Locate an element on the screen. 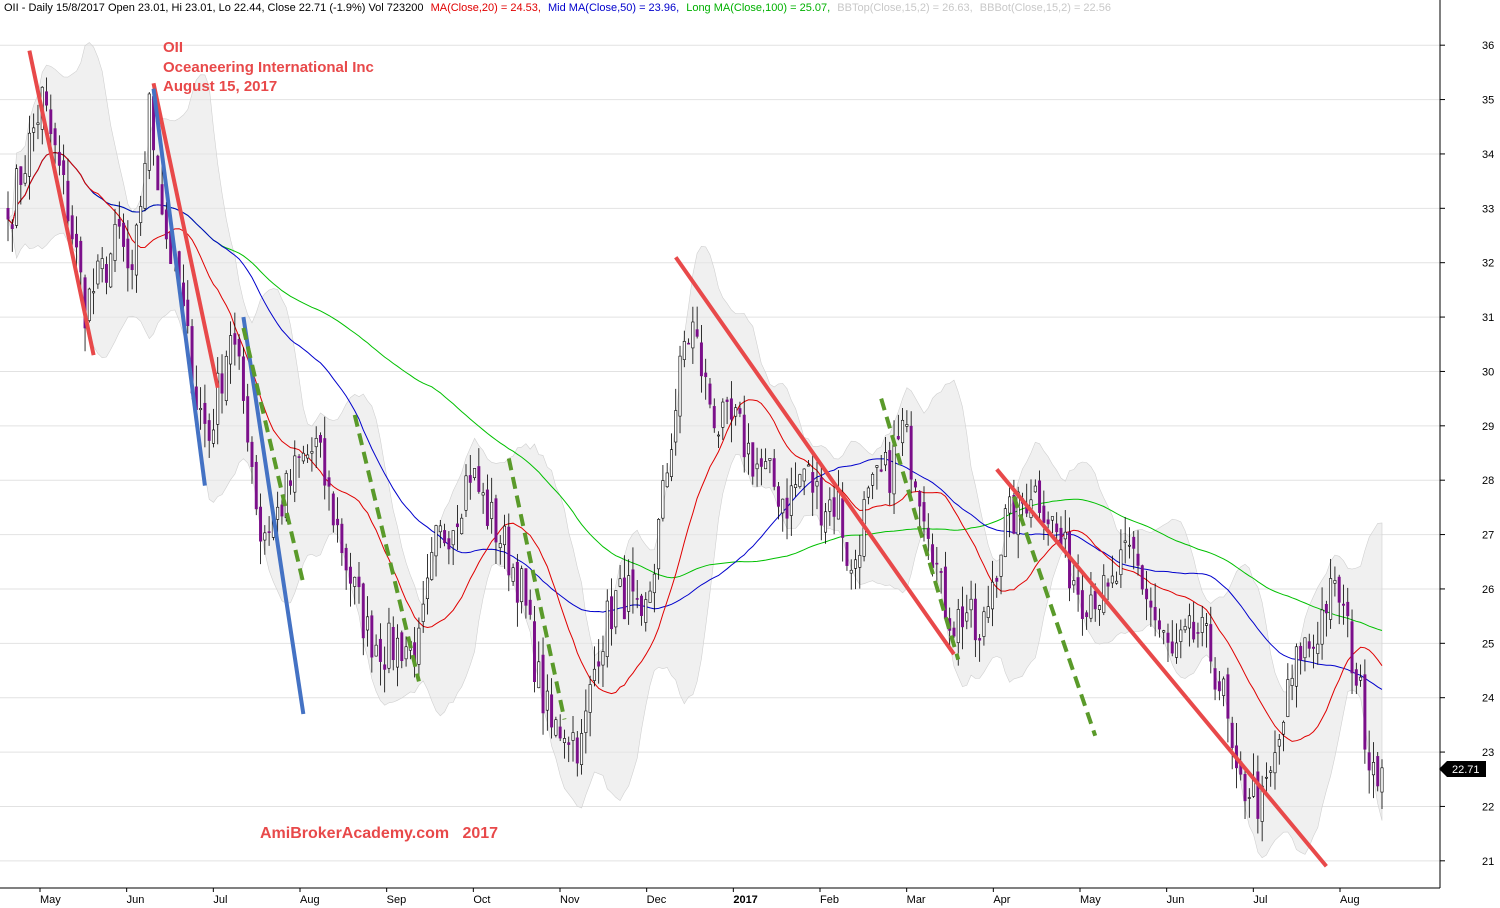 Image resolution: width=1500 pixels, height=908 pixels. y-tick-label: 32 is located at coordinates (1488, 264).